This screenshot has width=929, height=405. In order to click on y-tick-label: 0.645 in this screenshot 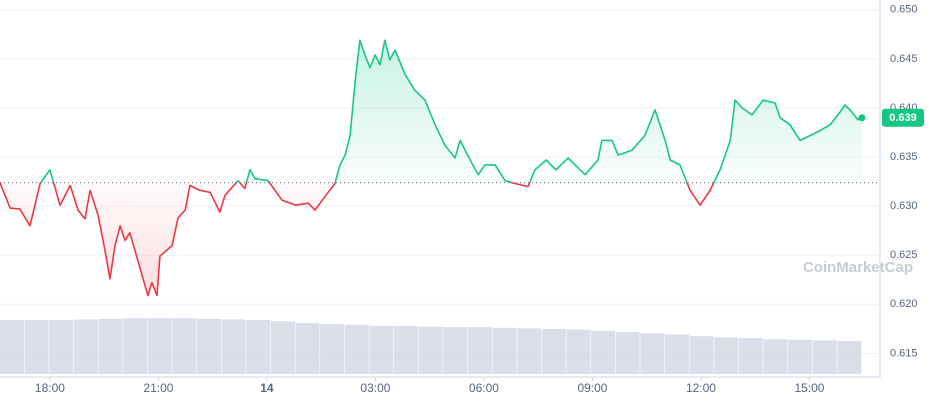, I will do `click(904, 59)`.